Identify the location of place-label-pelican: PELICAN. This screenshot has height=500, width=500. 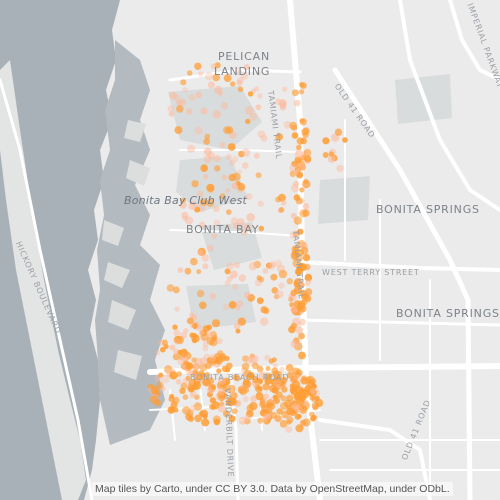
(244, 56).